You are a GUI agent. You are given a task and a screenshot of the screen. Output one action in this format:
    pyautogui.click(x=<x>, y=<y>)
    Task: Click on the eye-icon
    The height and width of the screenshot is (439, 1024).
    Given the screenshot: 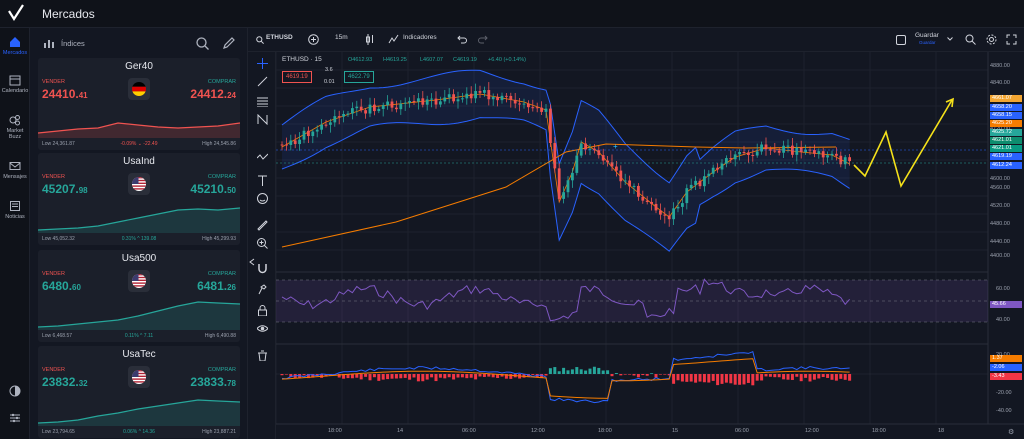 What is the action you would take?
    pyautogui.click(x=262, y=328)
    